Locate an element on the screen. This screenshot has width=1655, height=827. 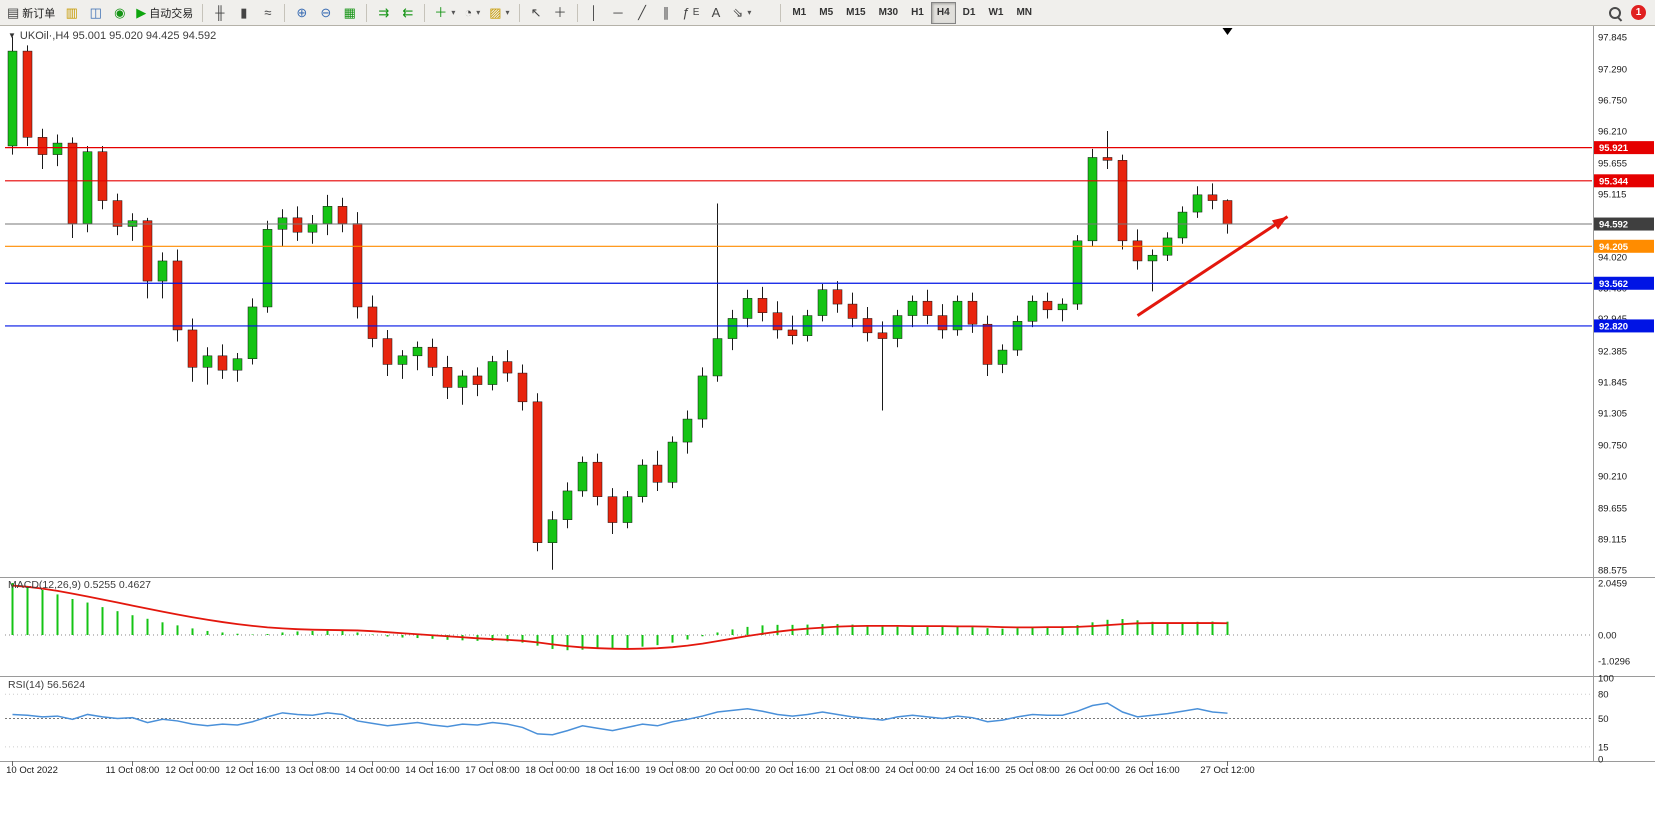
play-icon: ▶ is located at coordinates (141, 12).